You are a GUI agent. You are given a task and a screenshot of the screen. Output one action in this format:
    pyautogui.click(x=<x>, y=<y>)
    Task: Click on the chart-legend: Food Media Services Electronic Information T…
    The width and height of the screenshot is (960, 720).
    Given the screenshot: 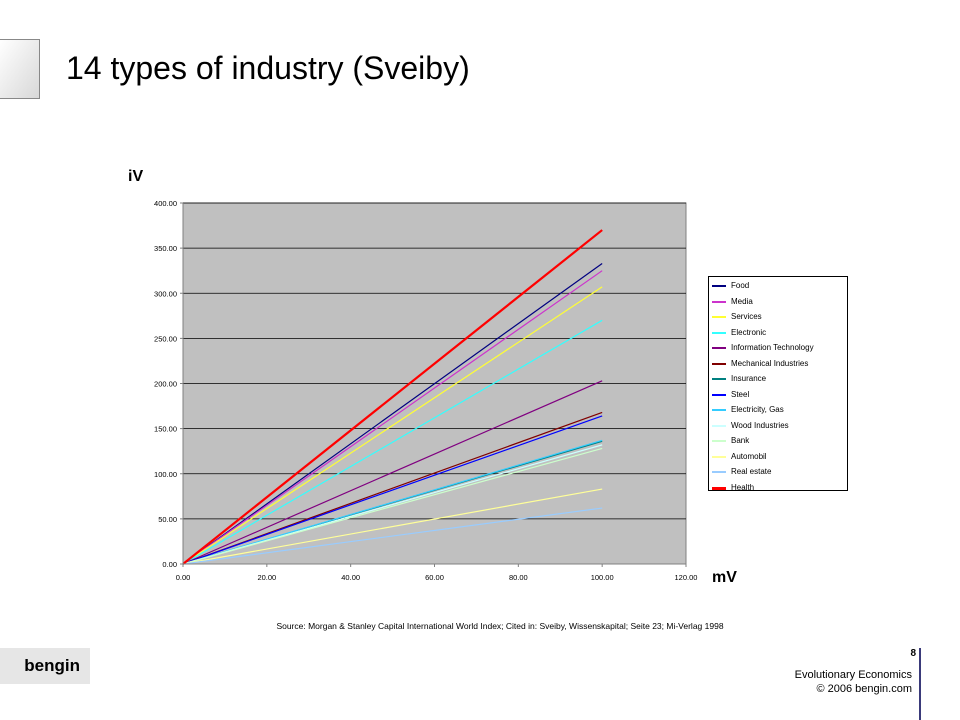 What is the action you would take?
    pyautogui.click(x=778, y=384)
    